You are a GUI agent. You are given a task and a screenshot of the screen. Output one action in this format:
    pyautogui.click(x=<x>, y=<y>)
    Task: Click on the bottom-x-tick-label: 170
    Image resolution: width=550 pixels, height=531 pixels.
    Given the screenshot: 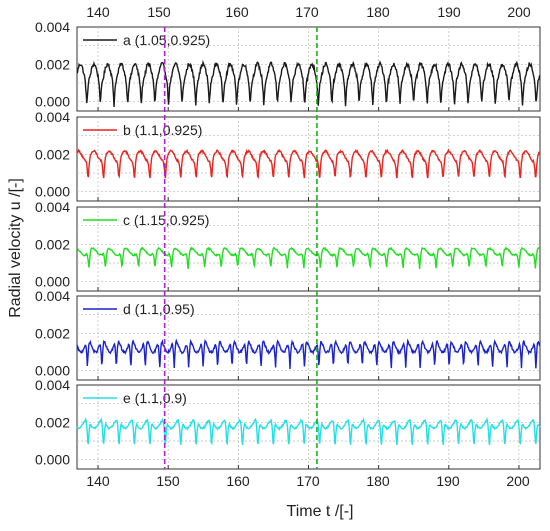 What is the action you would take?
    pyautogui.click(x=308, y=481)
    